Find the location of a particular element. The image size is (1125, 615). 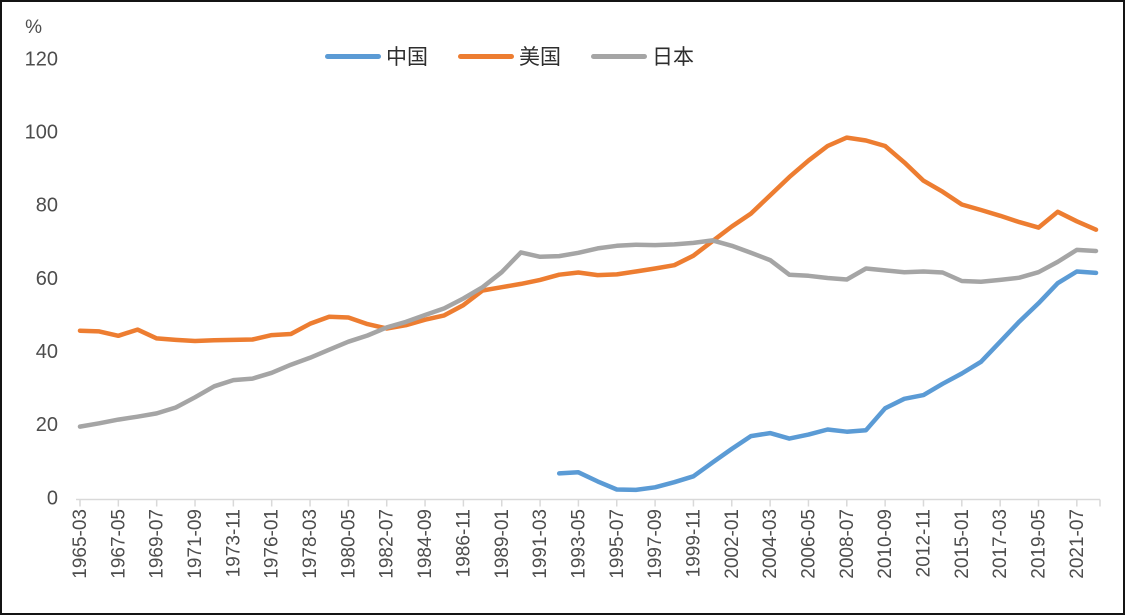

x-axis-label: 1965-03 is located at coordinates (80, 544).